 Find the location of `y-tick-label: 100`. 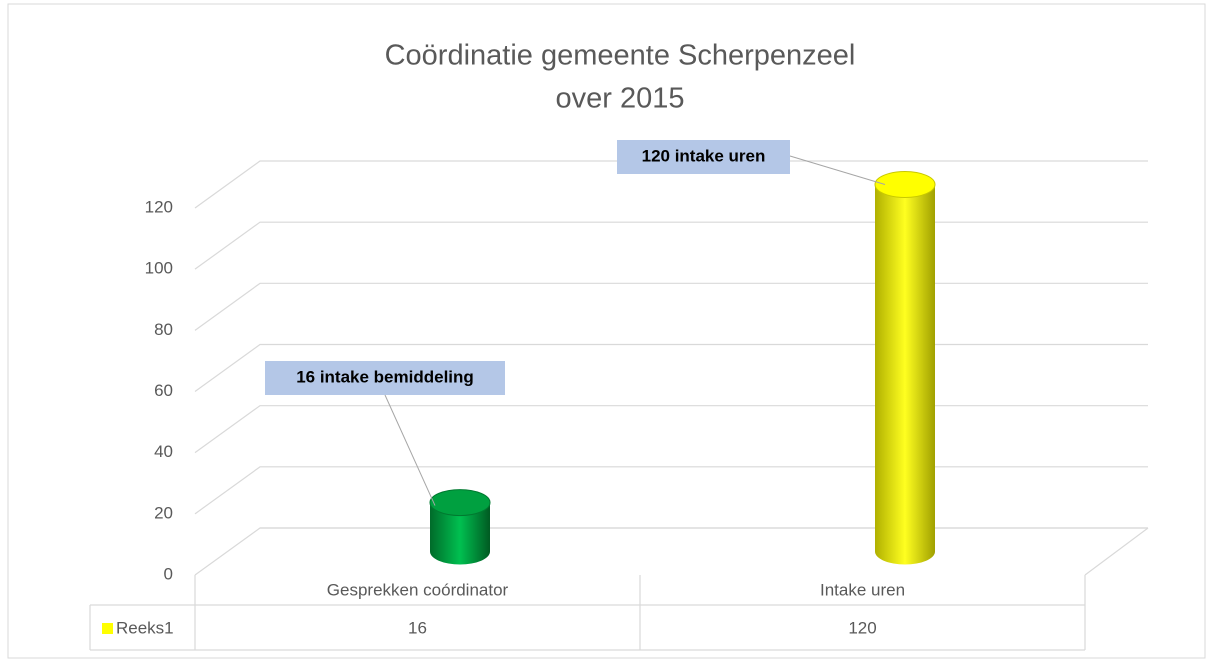

y-tick-label: 100 is located at coordinates (159, 268).